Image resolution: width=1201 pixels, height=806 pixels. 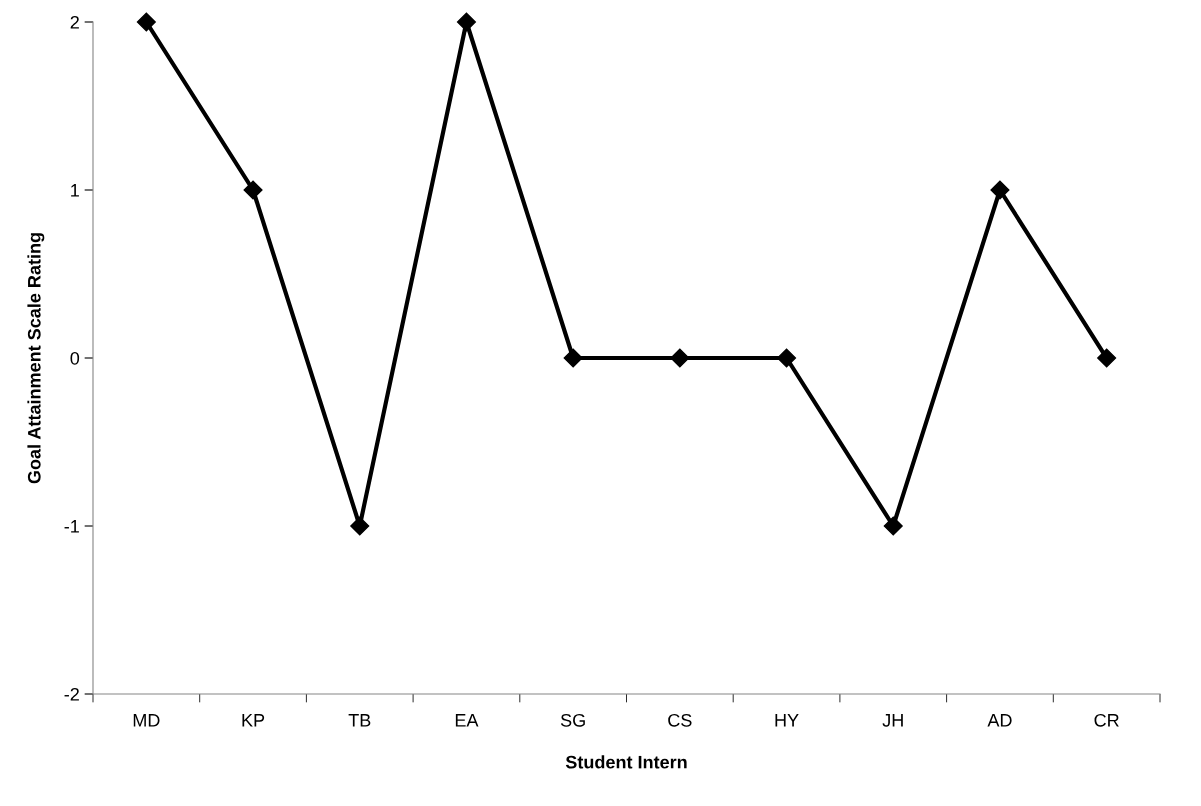 I want to click on x-tick-label: EA, so click(x=467, y=720).